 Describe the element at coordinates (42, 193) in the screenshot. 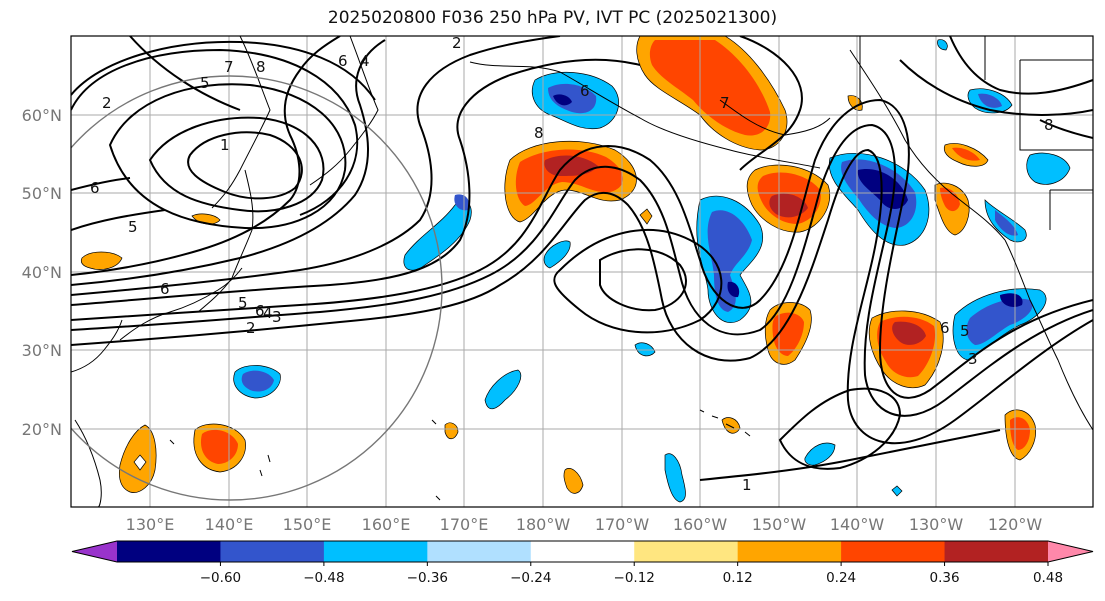

I see `lat-tick-label: 50°N` at that location.